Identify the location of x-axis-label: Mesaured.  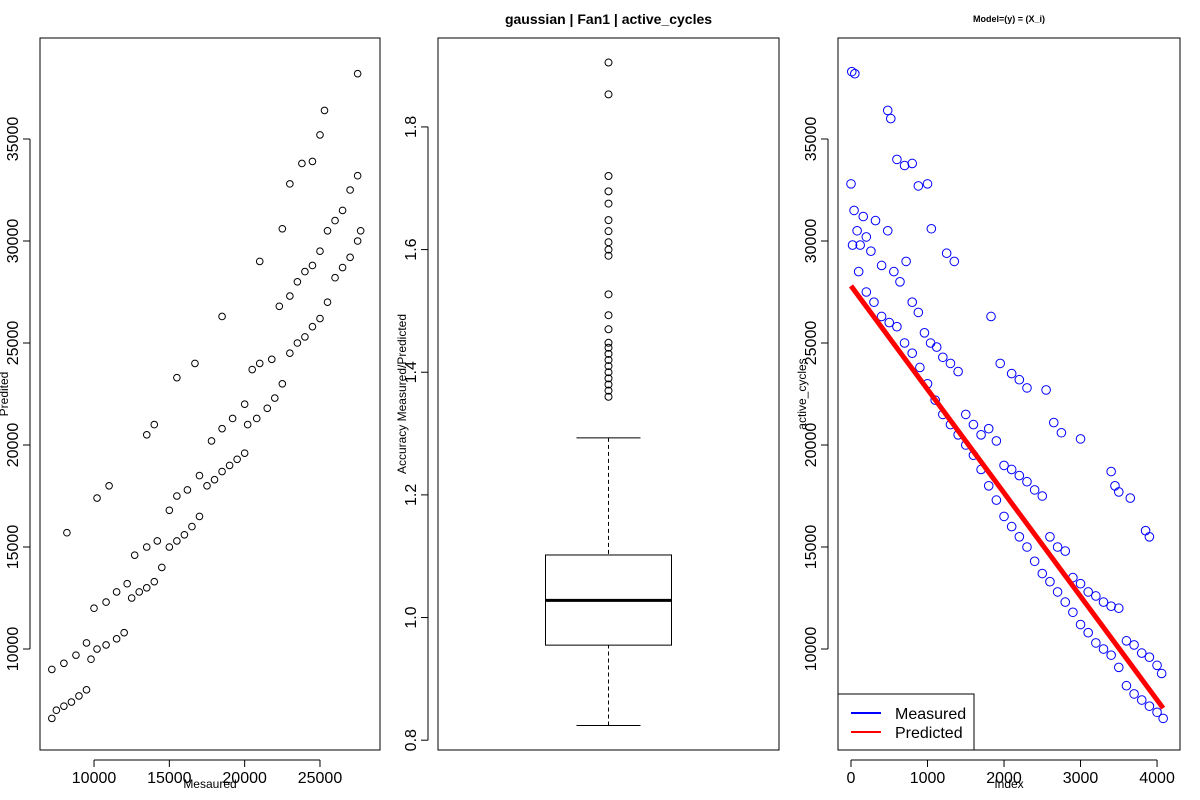
(209, 784).